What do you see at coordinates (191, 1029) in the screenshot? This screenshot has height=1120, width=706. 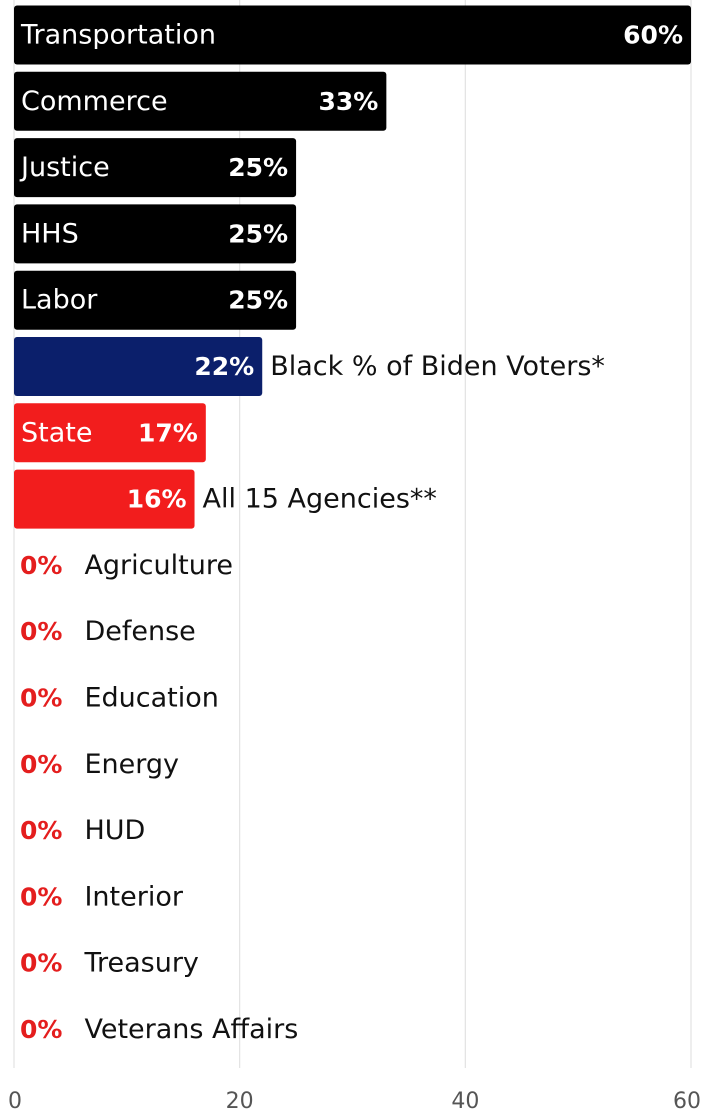 I see `category-label: Veterans Affairs` at bounding box center [191, 1029].